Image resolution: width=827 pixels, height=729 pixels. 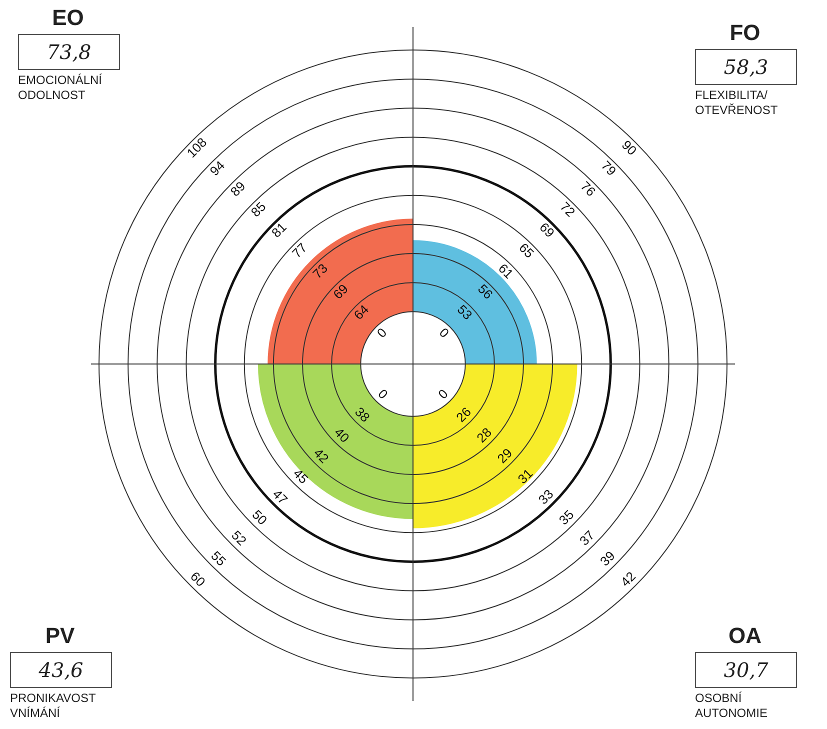 I want to click on text: EMOCIONÁLNÍ ODOLNOST, so click(x=61, y=88).